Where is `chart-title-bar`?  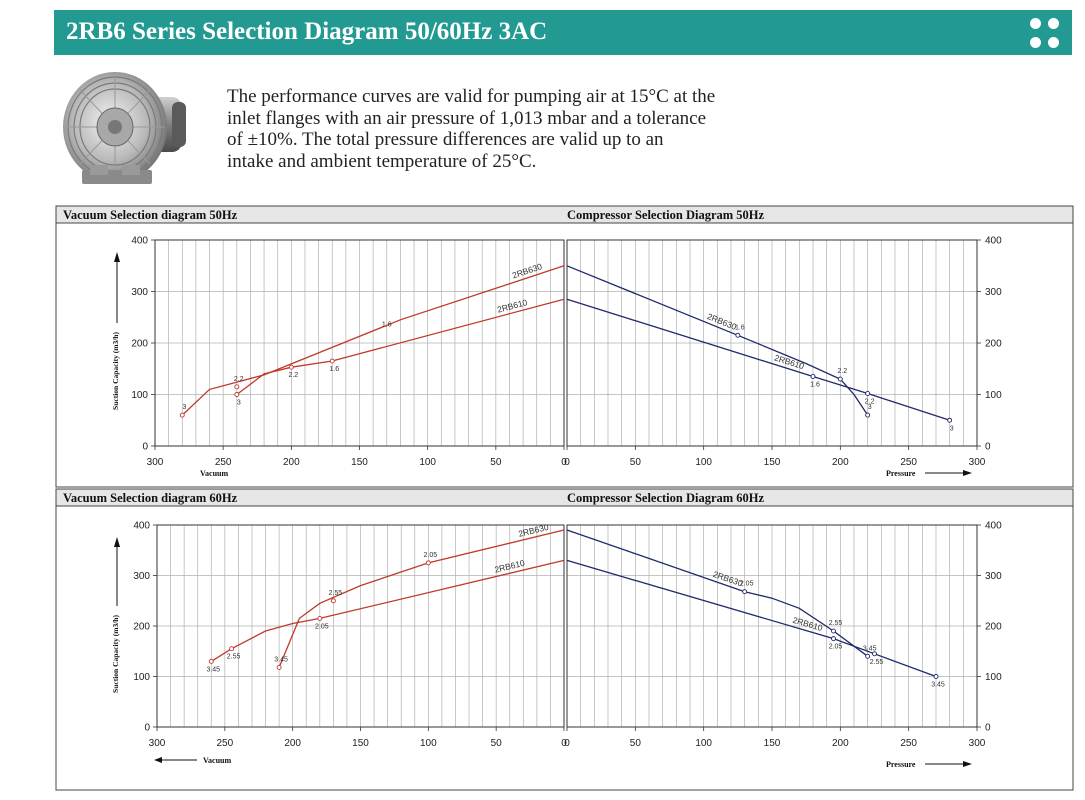
chart-title-bar is located at coordinates (564, 497).